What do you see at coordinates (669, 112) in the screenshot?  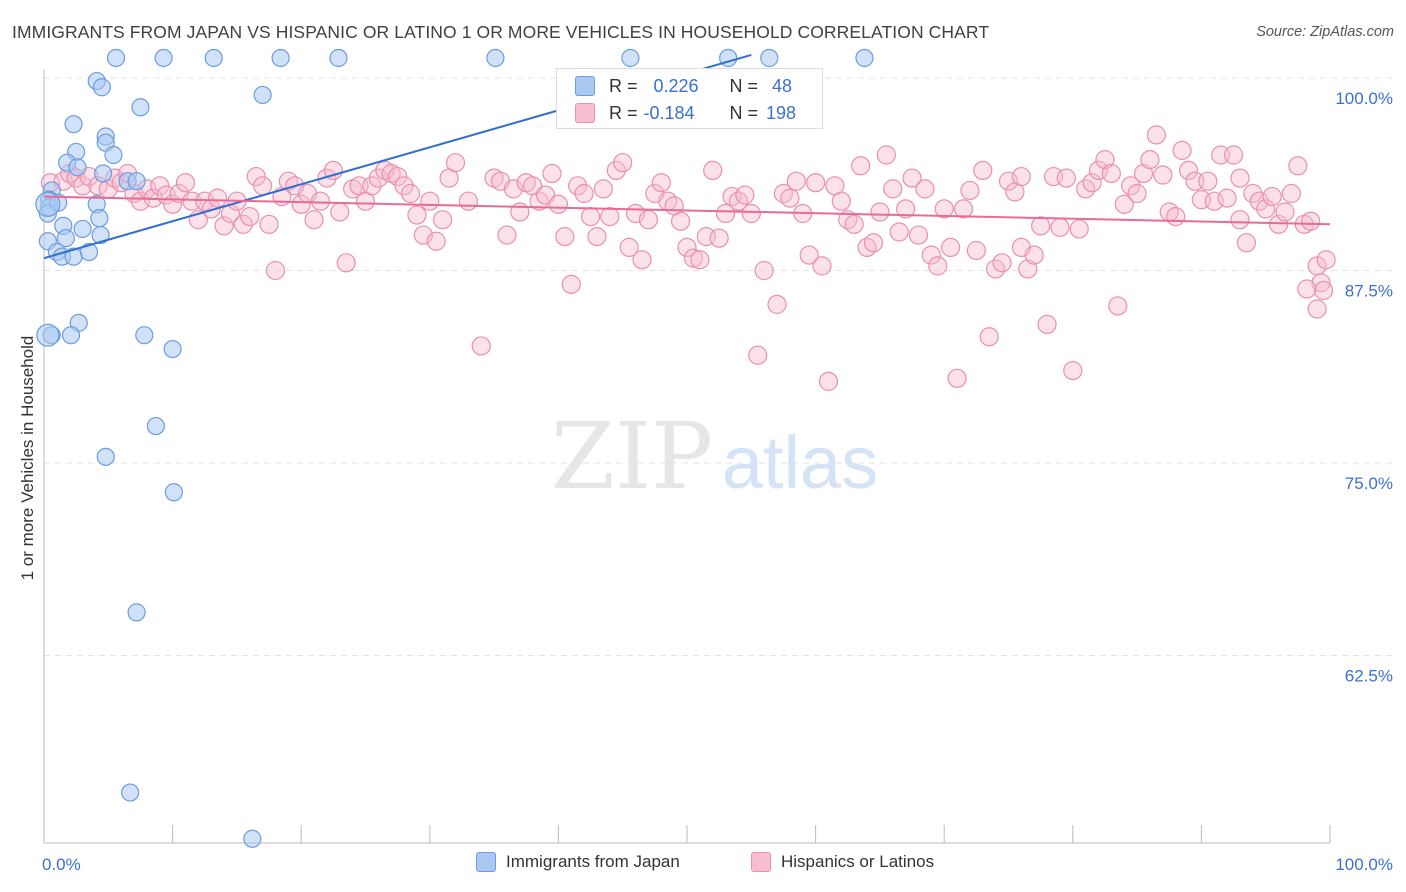 I see `r-value-hispanic: -0.184` at bounding box center [669, 112].